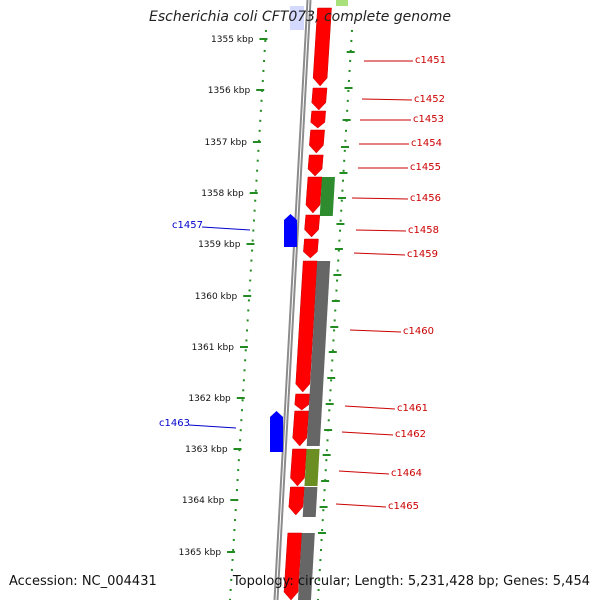  What do you see at coordinates (297, 18) in the screenshot?
I see `forward-strand-block` at bounding box center [297, 18].